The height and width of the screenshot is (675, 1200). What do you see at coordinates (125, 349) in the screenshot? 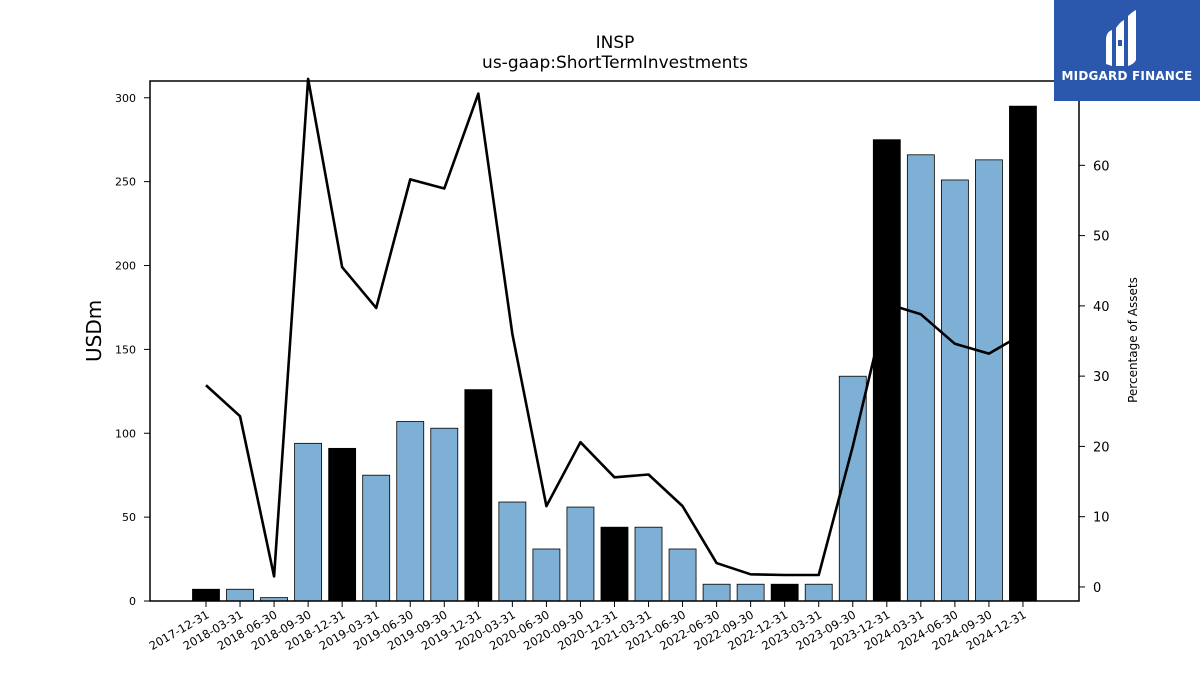
I see `y-tick-label-150: 150` at bounding box center [125, 349].